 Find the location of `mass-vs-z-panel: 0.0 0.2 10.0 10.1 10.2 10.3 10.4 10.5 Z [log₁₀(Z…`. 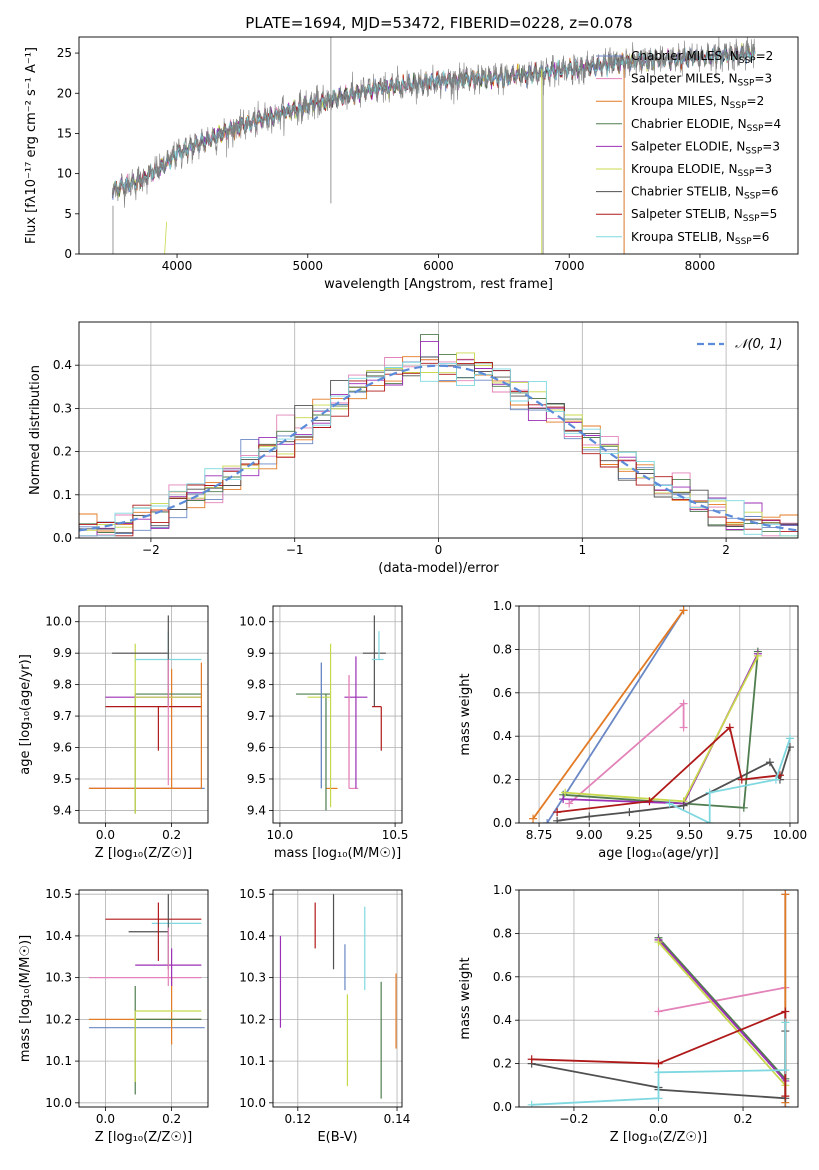

mass-vs-z-panel: 0.0 0.2 10.0 10.1 10.2 10.3 10.4 10.5 Z [log₁₀(Z… is located at coordinates (113, 1016).